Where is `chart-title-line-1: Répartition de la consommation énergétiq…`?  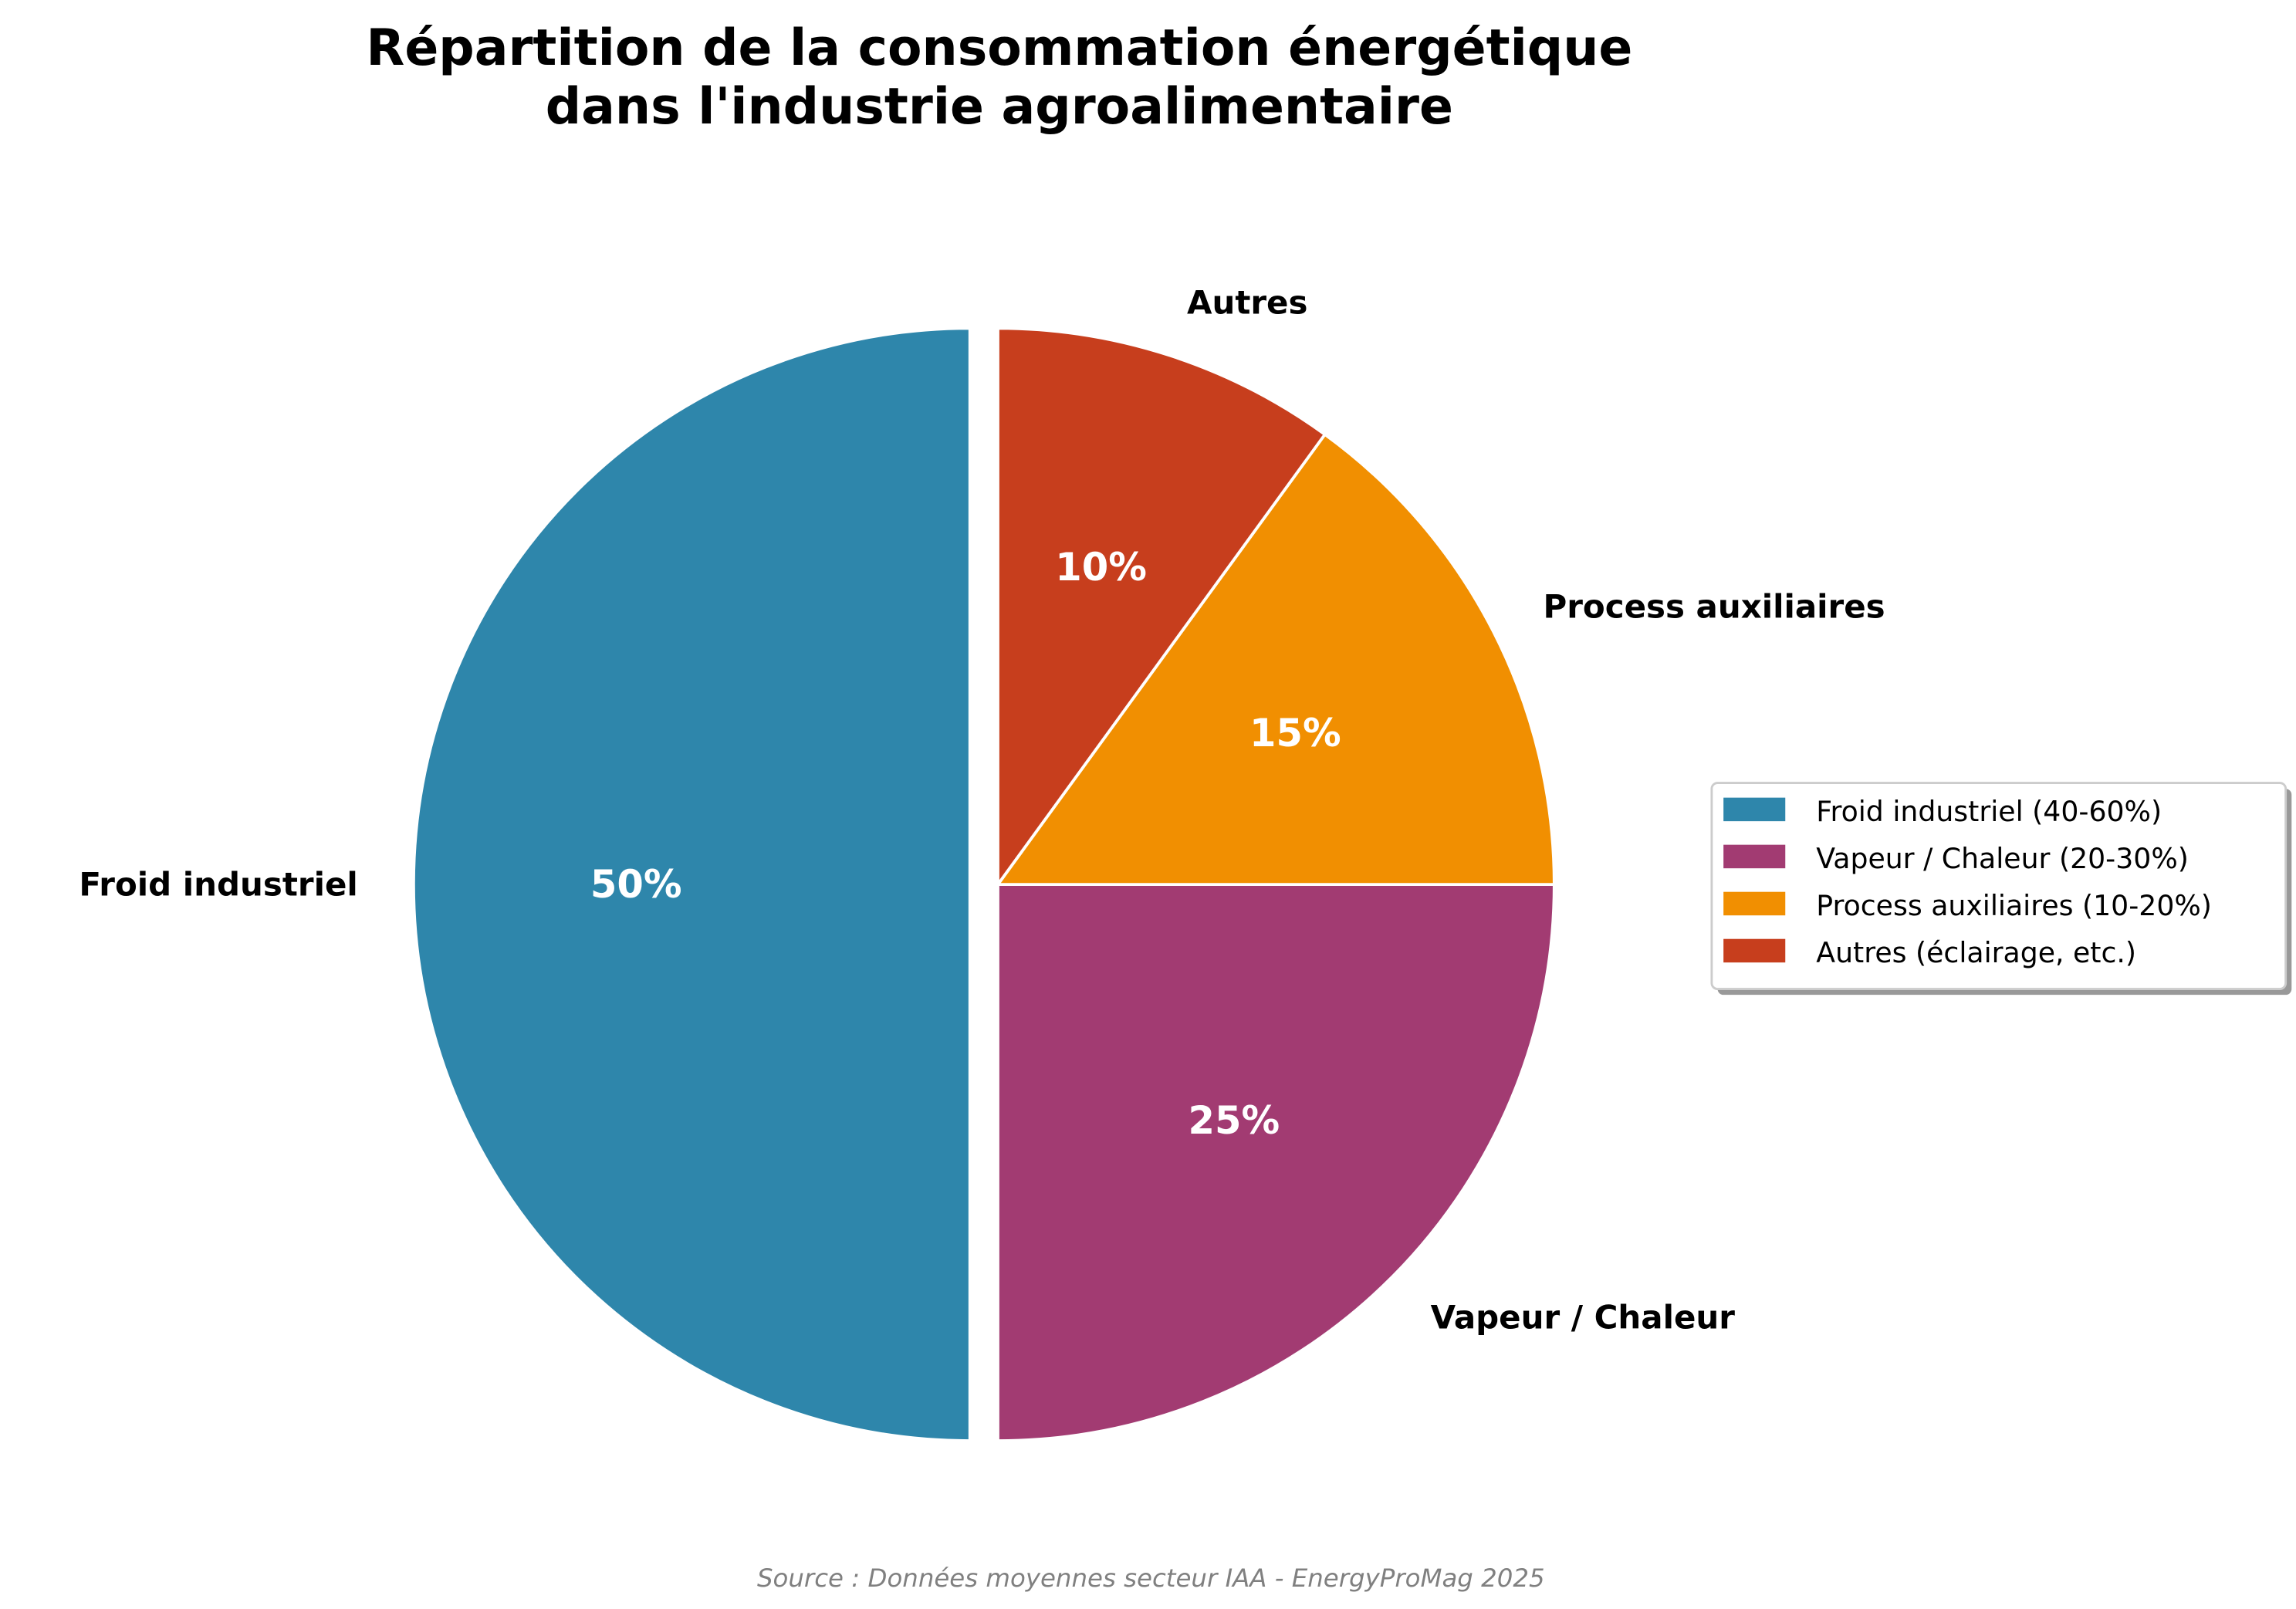
chart-title-line-1: Répartition de la consommation énergétiq… is located at coordinates (999, 48).